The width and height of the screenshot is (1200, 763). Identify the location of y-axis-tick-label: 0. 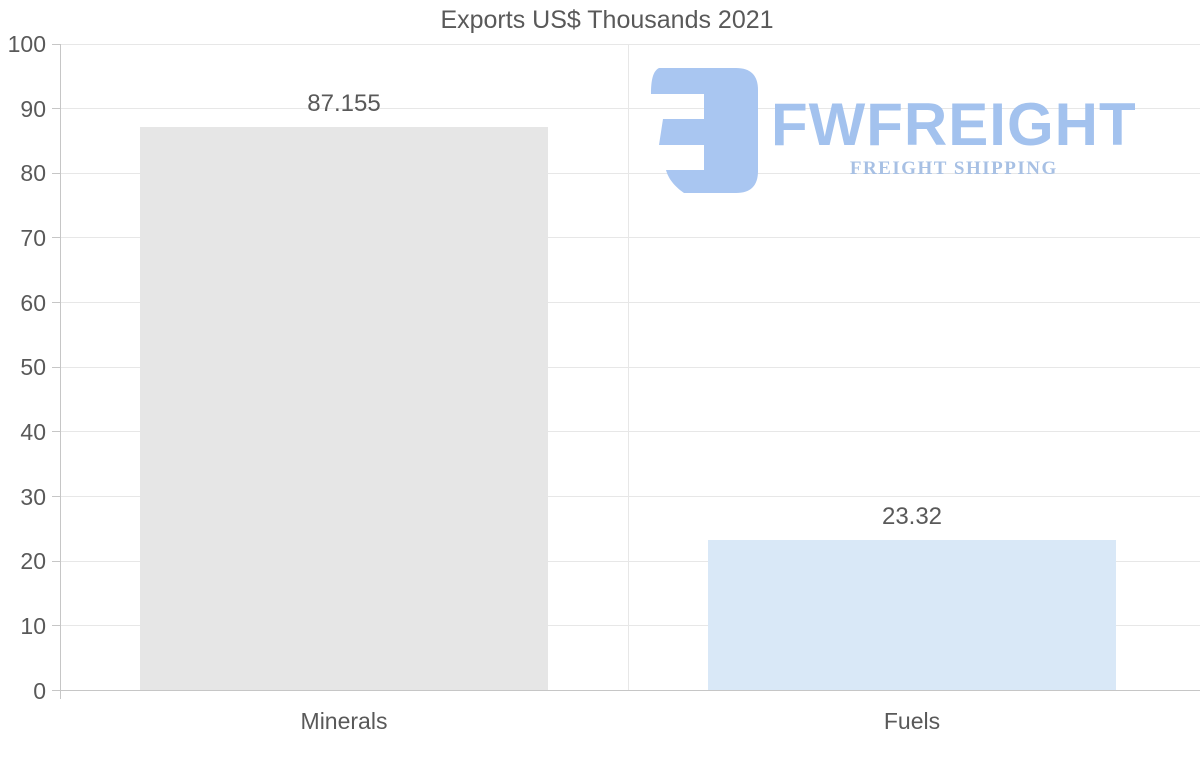
(39, 690).